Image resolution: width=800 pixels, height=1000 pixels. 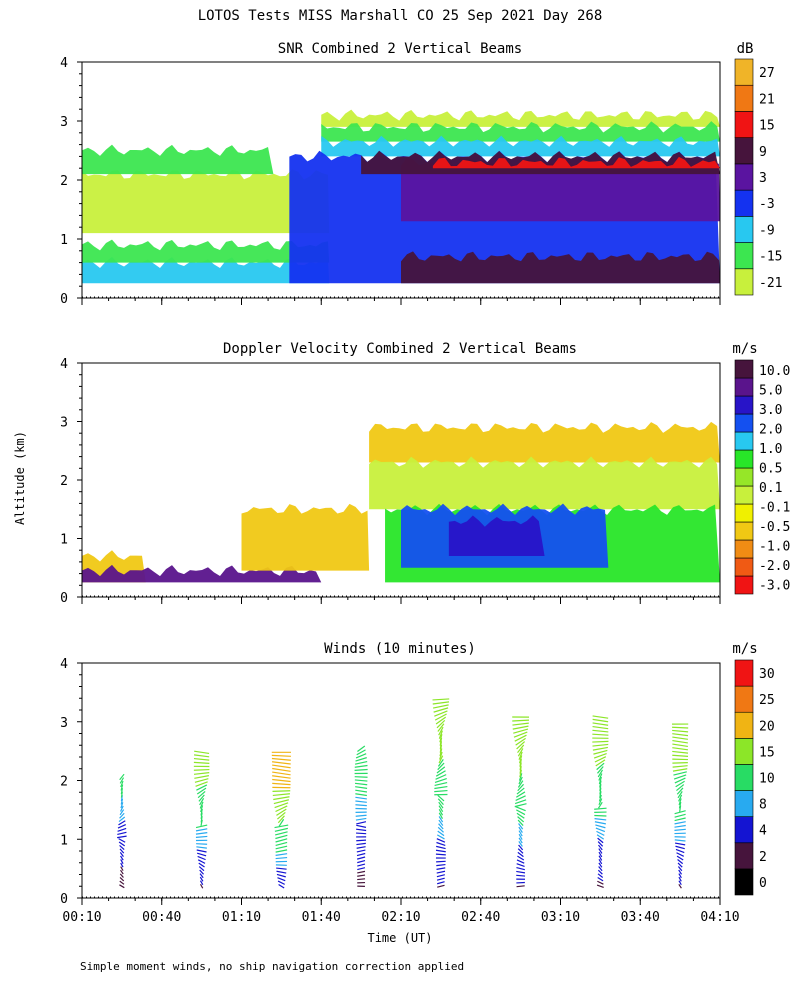 What do you see at coordinates (767, 674) in the screenshot?
I see `colorbar-label: 30` at bounding box center [767, 674].